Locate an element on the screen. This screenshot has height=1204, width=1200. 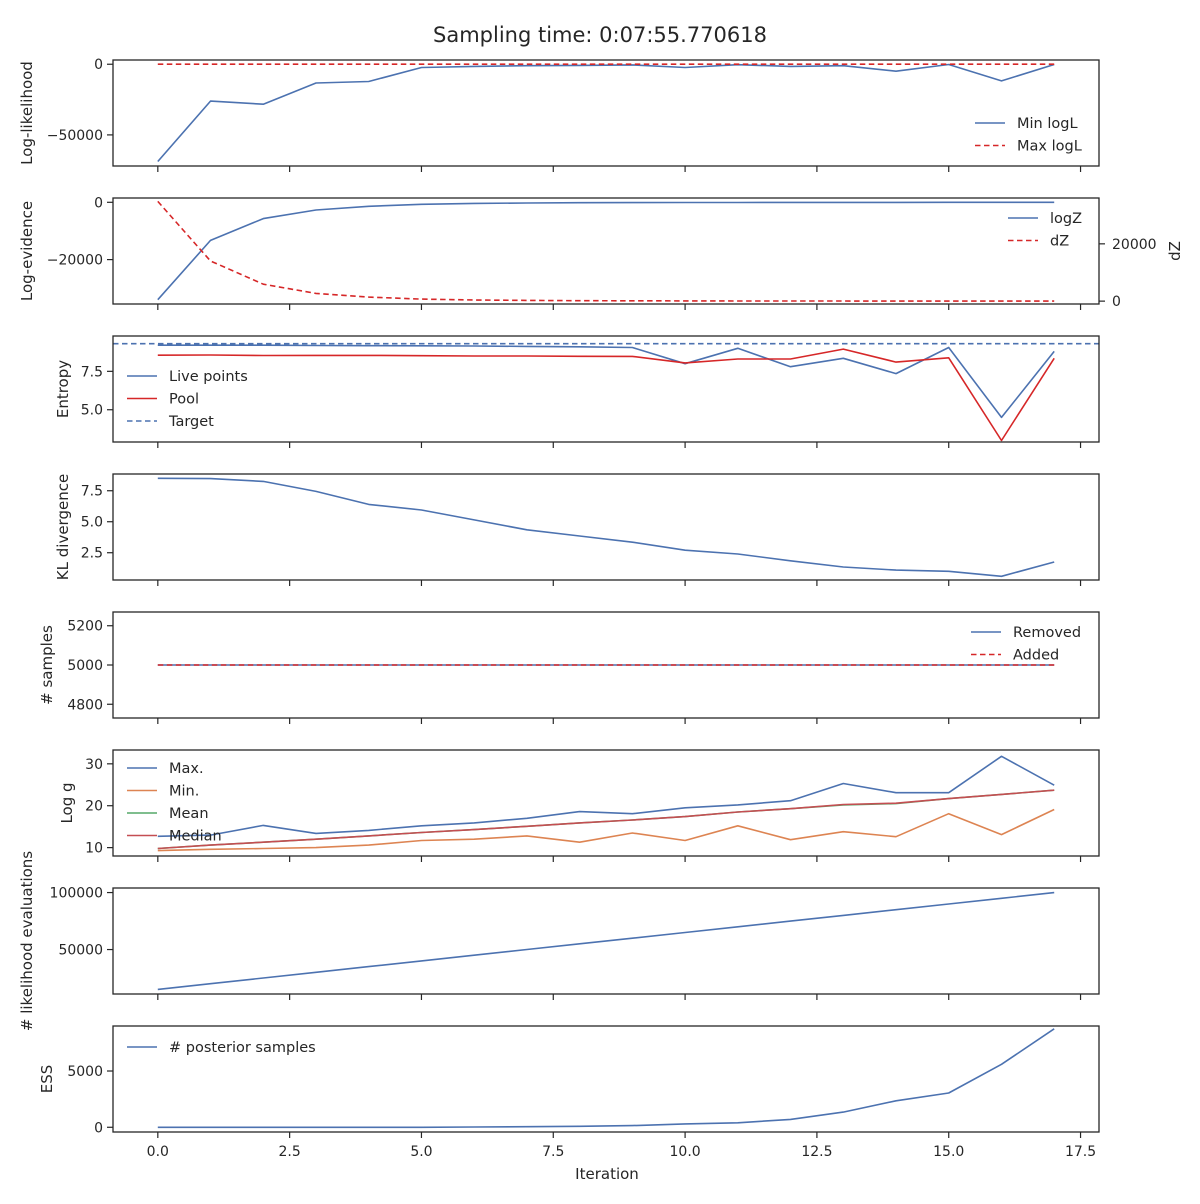
legend: logZ dZ is located at coordinates (1045, 230).